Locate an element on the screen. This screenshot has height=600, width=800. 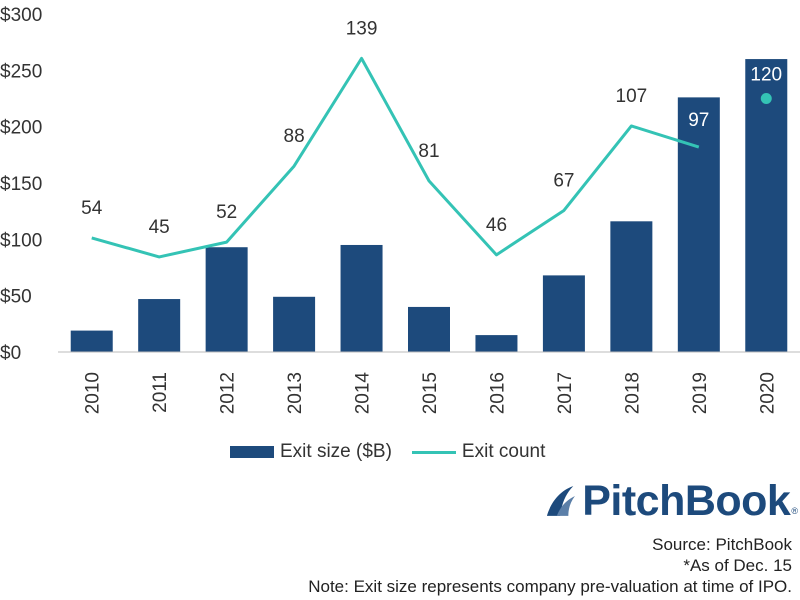
x-tick-label: 2019 is located at coordinates (700, 393).